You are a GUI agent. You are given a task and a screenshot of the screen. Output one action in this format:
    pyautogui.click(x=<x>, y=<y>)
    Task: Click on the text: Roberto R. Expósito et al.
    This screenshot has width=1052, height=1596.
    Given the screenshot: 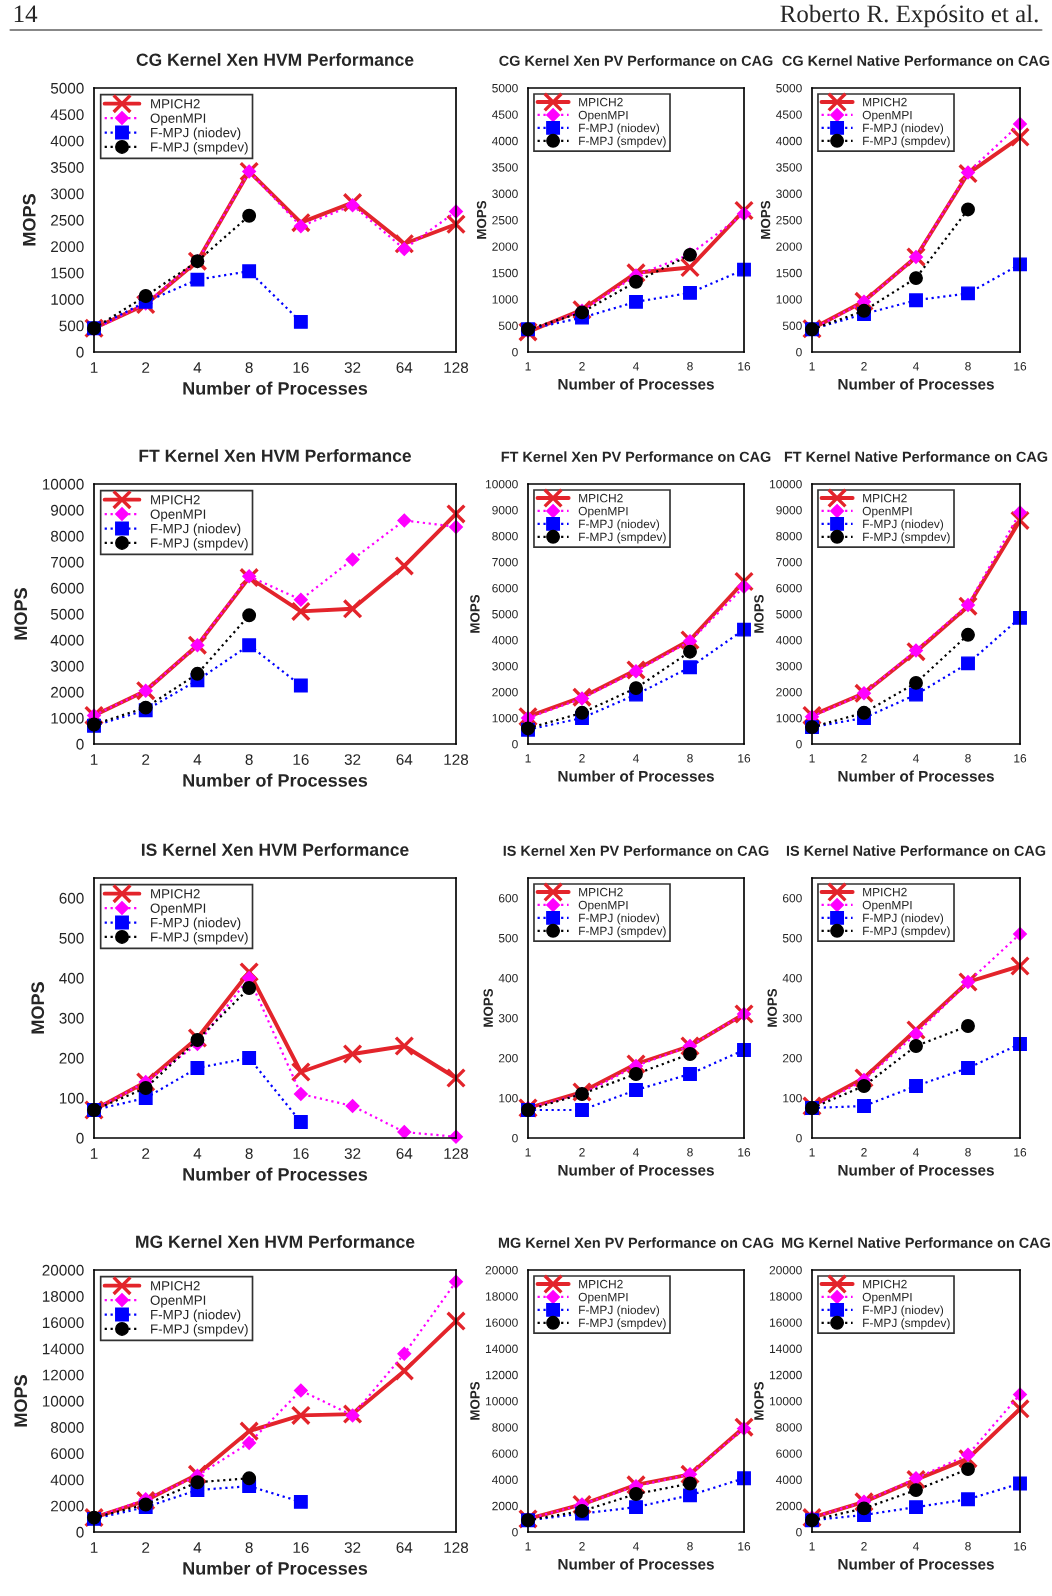 What is the action you would take?
    pyautogui.click(x=909, y=16)
    